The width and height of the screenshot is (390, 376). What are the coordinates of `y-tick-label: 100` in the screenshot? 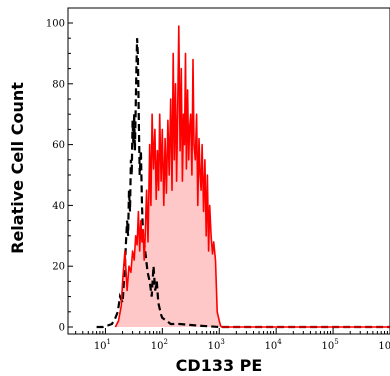 It's located at (55, 24).